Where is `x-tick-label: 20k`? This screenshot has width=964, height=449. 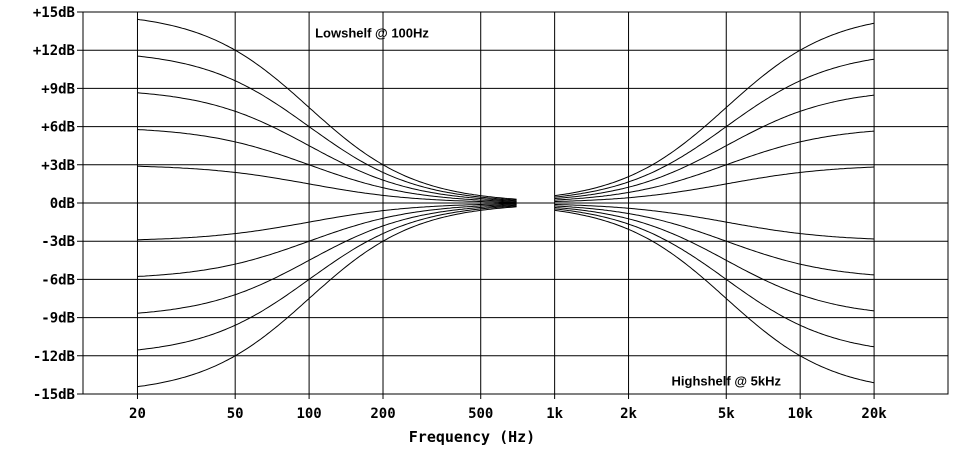 x-tick-label: 20k is located at coordinates (874, 414).